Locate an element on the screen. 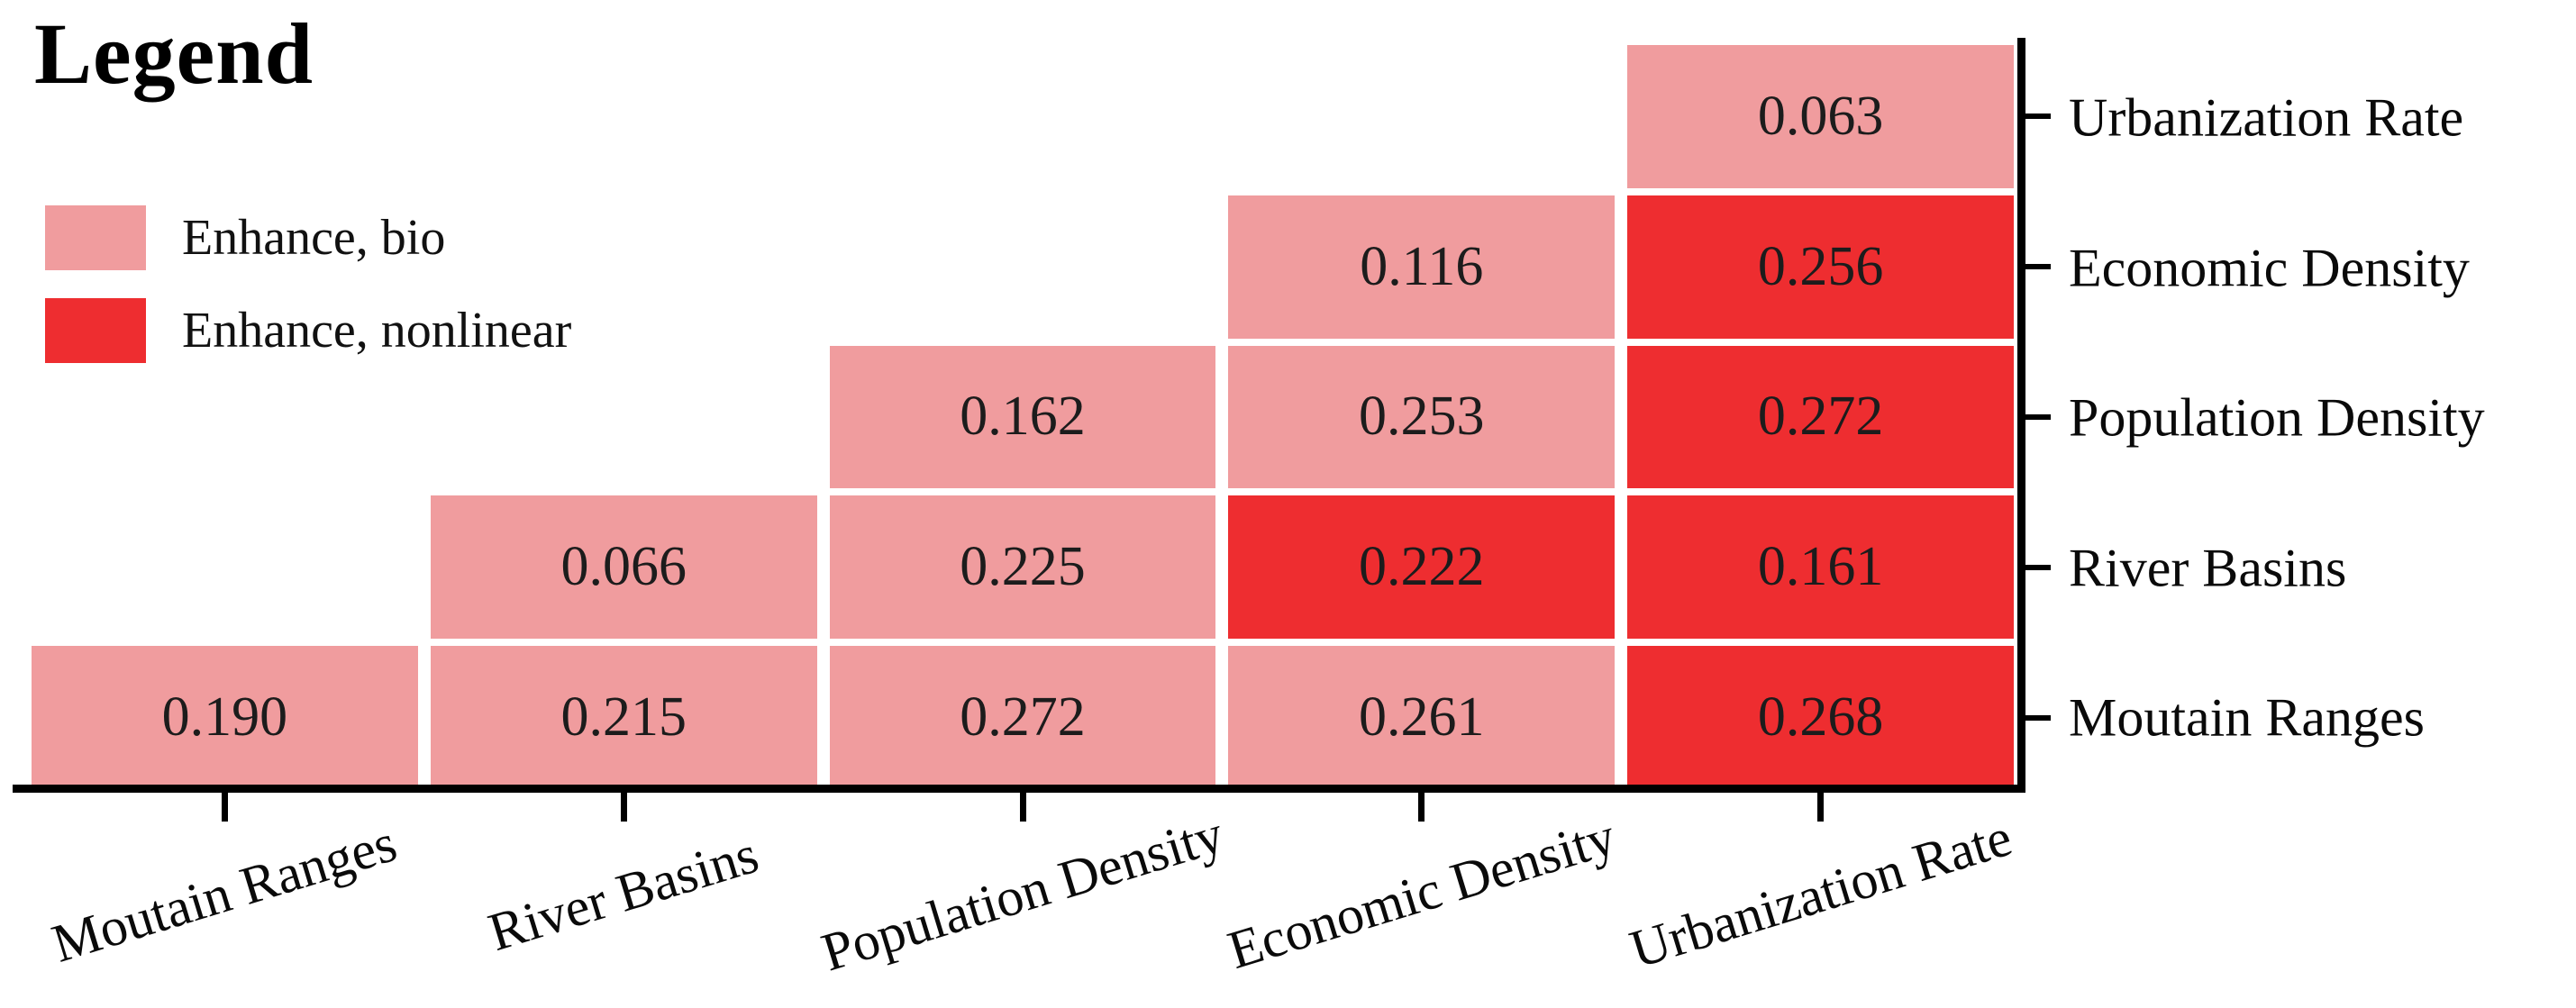 The image size is (2576, 1008). x-axis-label: Moutain Ranges is located at coordinates (224, 894).